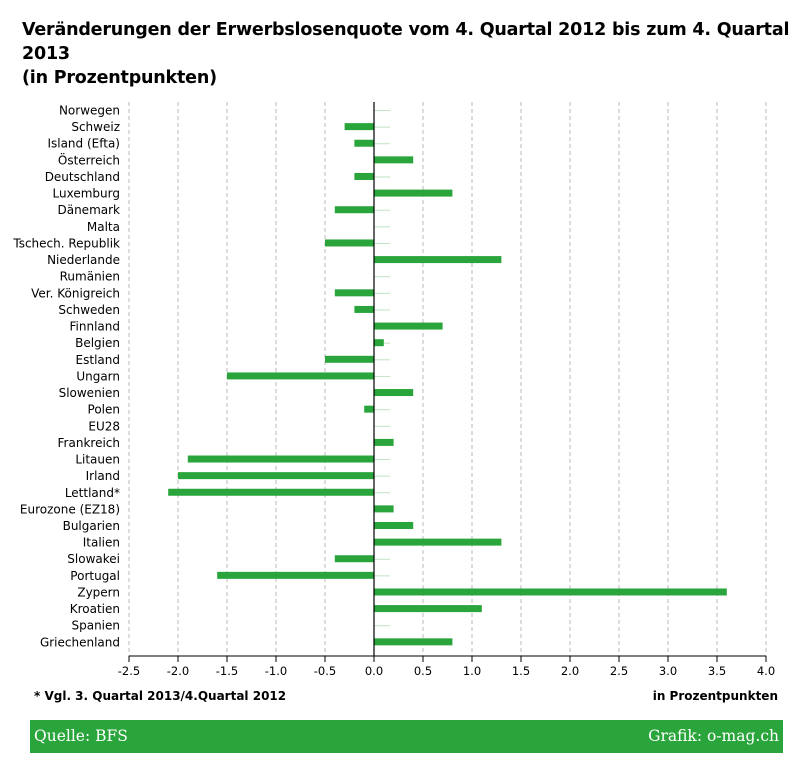 The image size is (800, 761). Describe the element at coordinates (97, 343) in the screenshot. I see `category-label-14: Belgien` at that location.